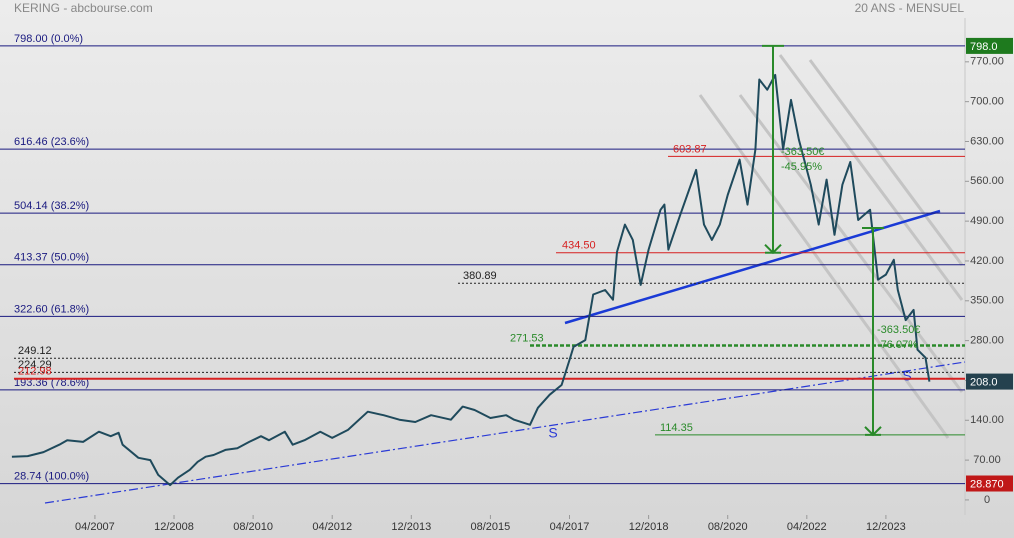 The image size is (1014, 538). Describe the element at coordinates (987, 460) in the screenshot. I see `y-tick-label: 70.00` at that location.